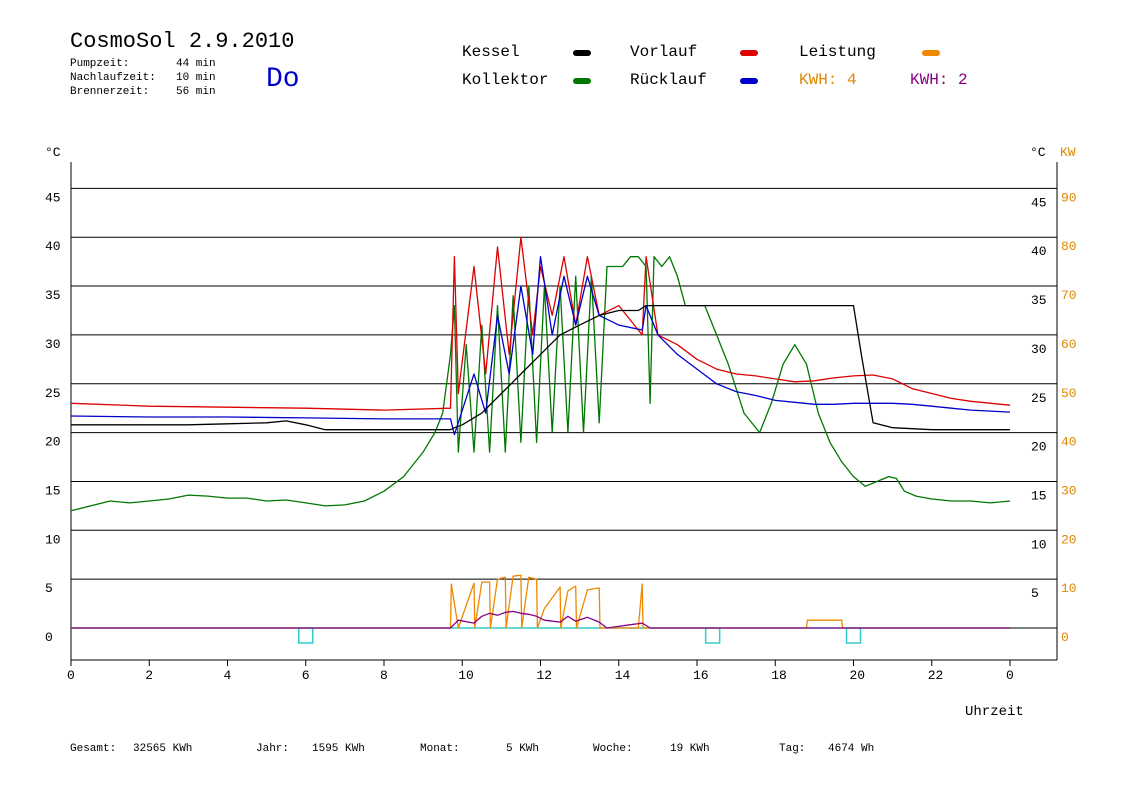 The image size is (1148, 812). Describe the element at coordinates (1035, 593) in the screenshot. I see `y-tick-right-c-5: 5` at that location.